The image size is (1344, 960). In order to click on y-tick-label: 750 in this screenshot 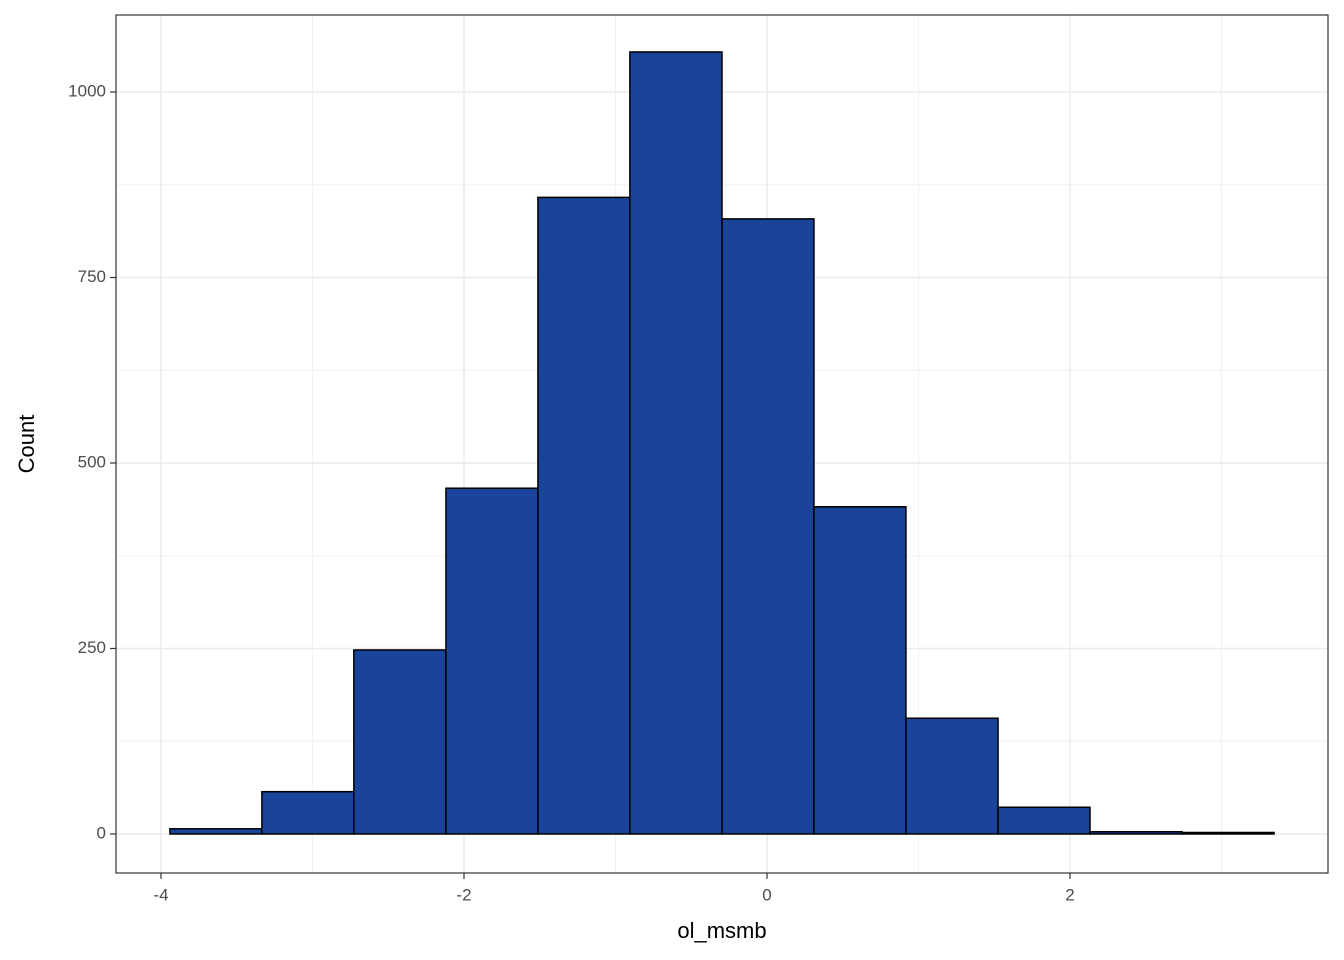, I will do `click(92, 276)`.